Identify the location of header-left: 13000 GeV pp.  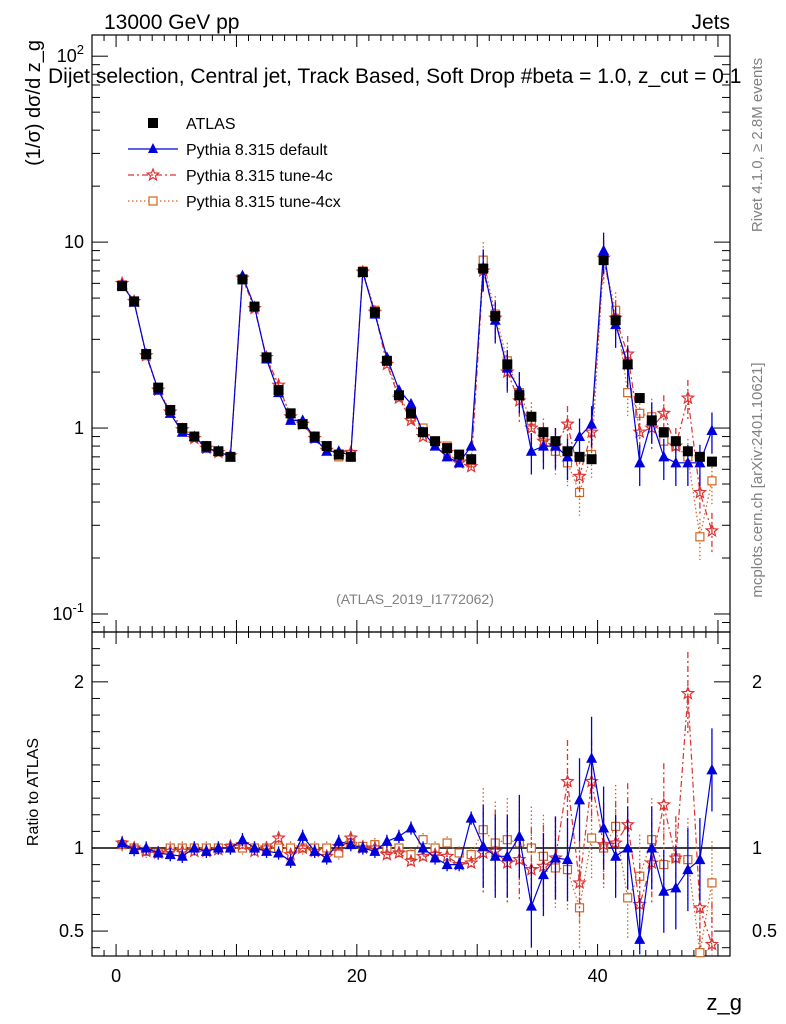
(171, 22).